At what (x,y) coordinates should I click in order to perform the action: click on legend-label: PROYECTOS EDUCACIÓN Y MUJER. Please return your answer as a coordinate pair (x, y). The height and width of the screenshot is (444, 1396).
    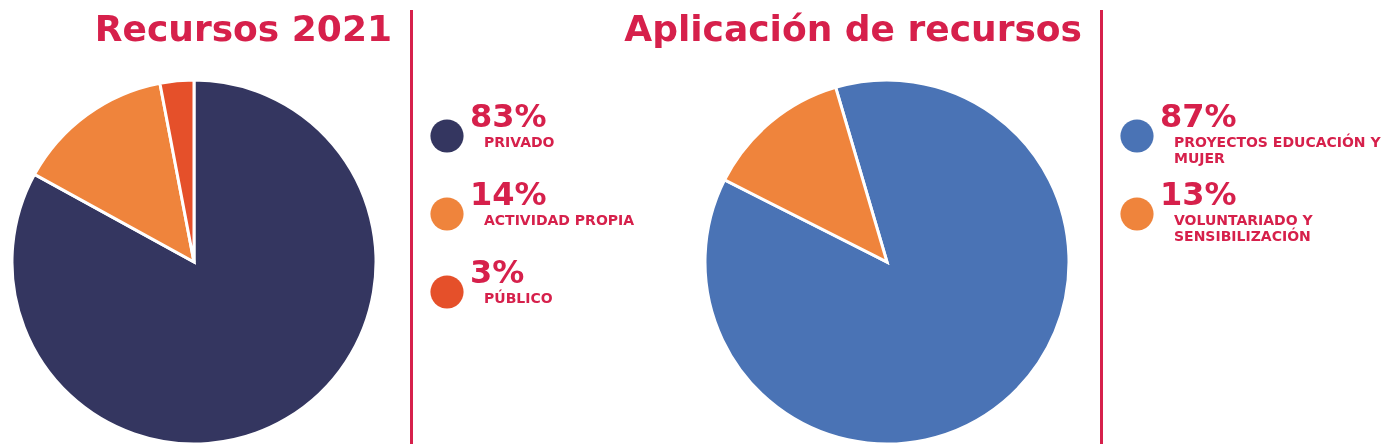
    Looking at the image, I should click on (1278, 149).